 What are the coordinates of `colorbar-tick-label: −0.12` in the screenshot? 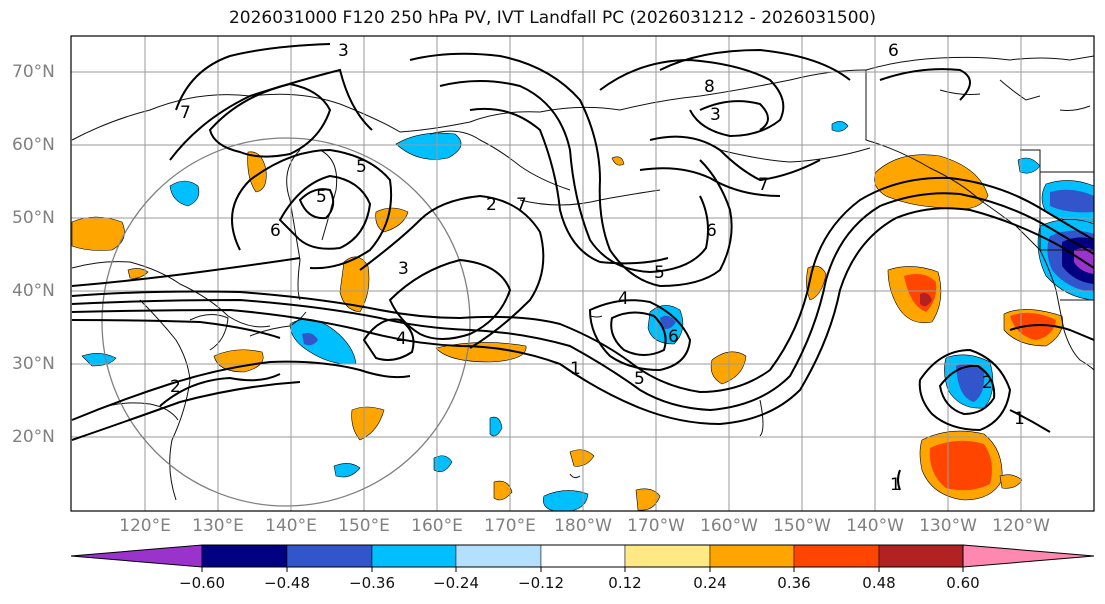 It's located at (541, 583).